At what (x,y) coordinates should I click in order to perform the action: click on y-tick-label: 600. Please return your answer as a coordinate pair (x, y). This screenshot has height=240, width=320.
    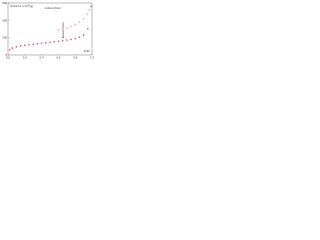
    Looking at the image, I should click on (4, 3).